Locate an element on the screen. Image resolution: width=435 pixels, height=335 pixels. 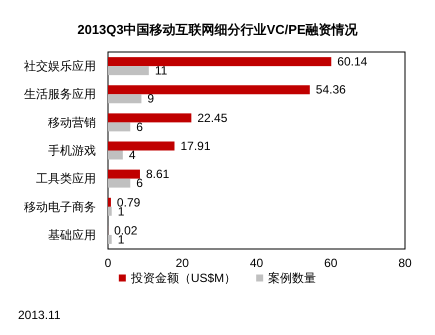
data-label: 9 is located at coordinates (150, 99).